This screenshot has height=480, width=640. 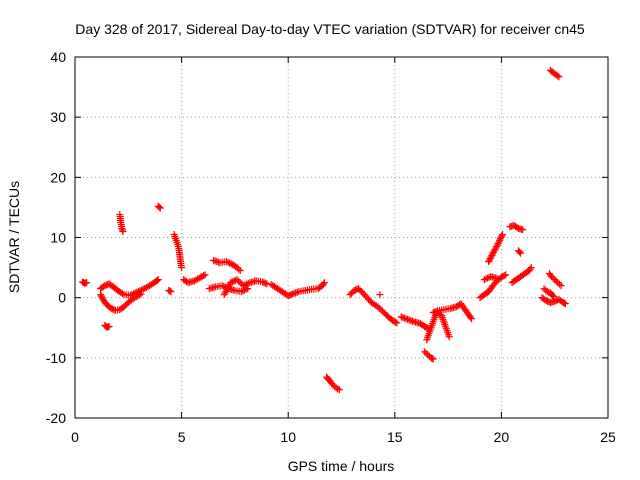 What do you see at coordinates (343, 437) in the screenshot?
I see `x-tick-labels: 0 5 10 15 20 25` at bounding box center [343, 437].